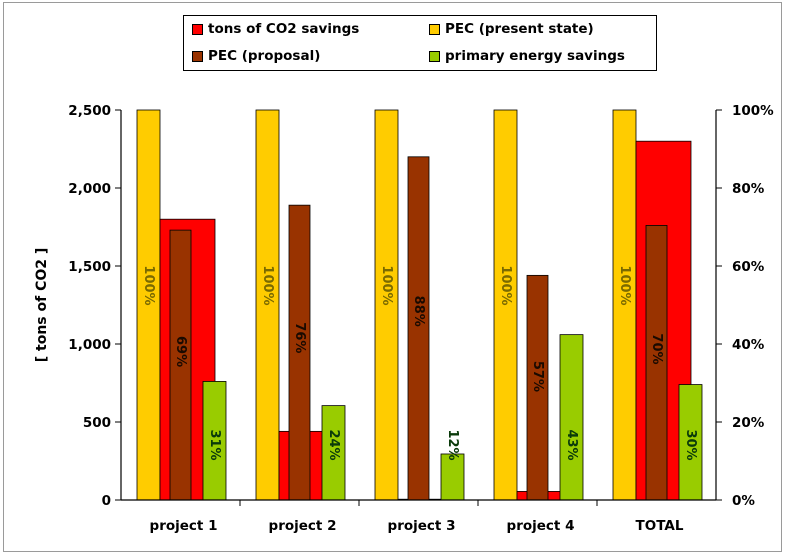 The height and width of the screenshot is (556, 787). What do you see at coordinates (434, 29) in the screenshot?
I see `legend-swatch-pec-present` at bounding box center [434, 29].